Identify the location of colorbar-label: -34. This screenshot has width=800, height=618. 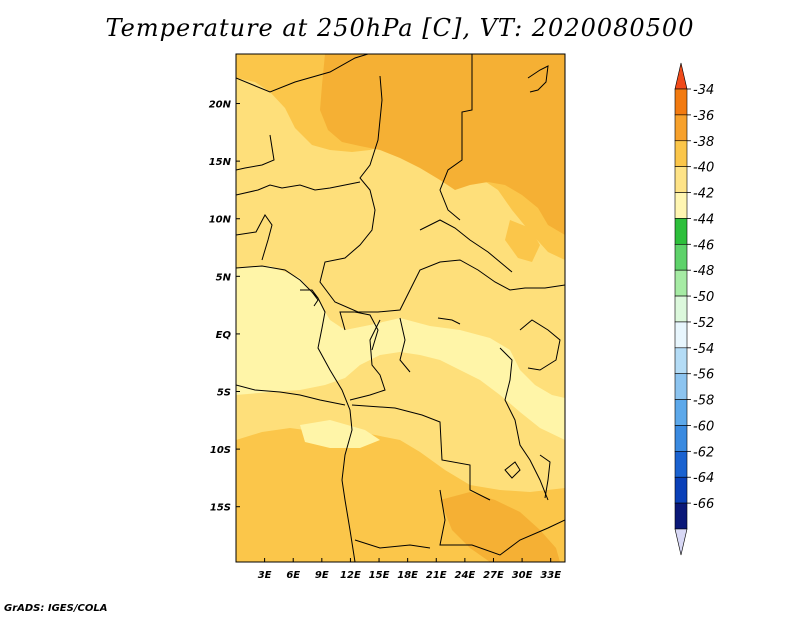
(703, 90).